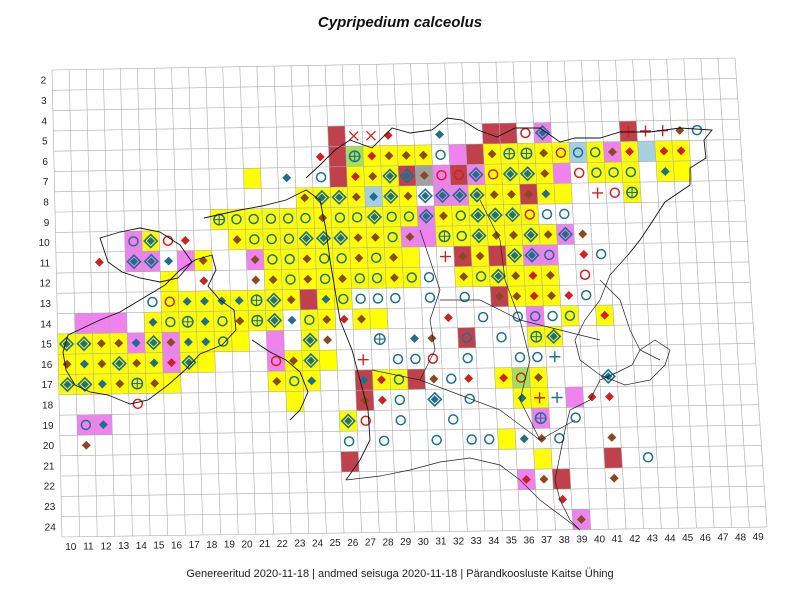 This screenshot has width=800, height=600. Describe the element at coordinates (45, 162) in the screenshot. I see `y-axis-label: 6` at that location.